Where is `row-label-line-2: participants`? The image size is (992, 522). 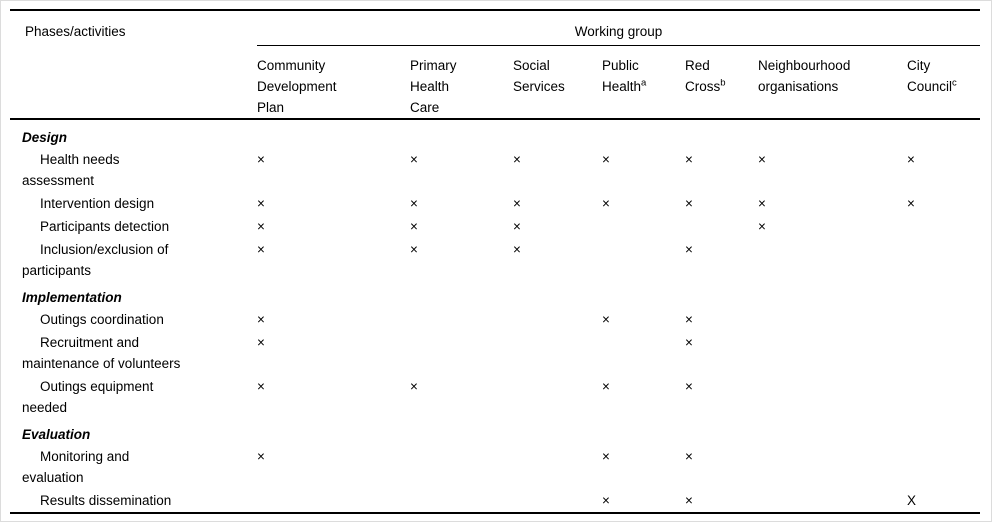 row-label-line-2: participants is located at coordinates (57, 270).